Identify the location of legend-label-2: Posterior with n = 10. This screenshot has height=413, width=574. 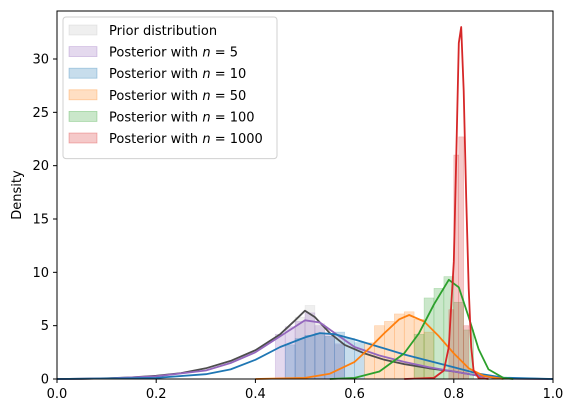
(177, 74).